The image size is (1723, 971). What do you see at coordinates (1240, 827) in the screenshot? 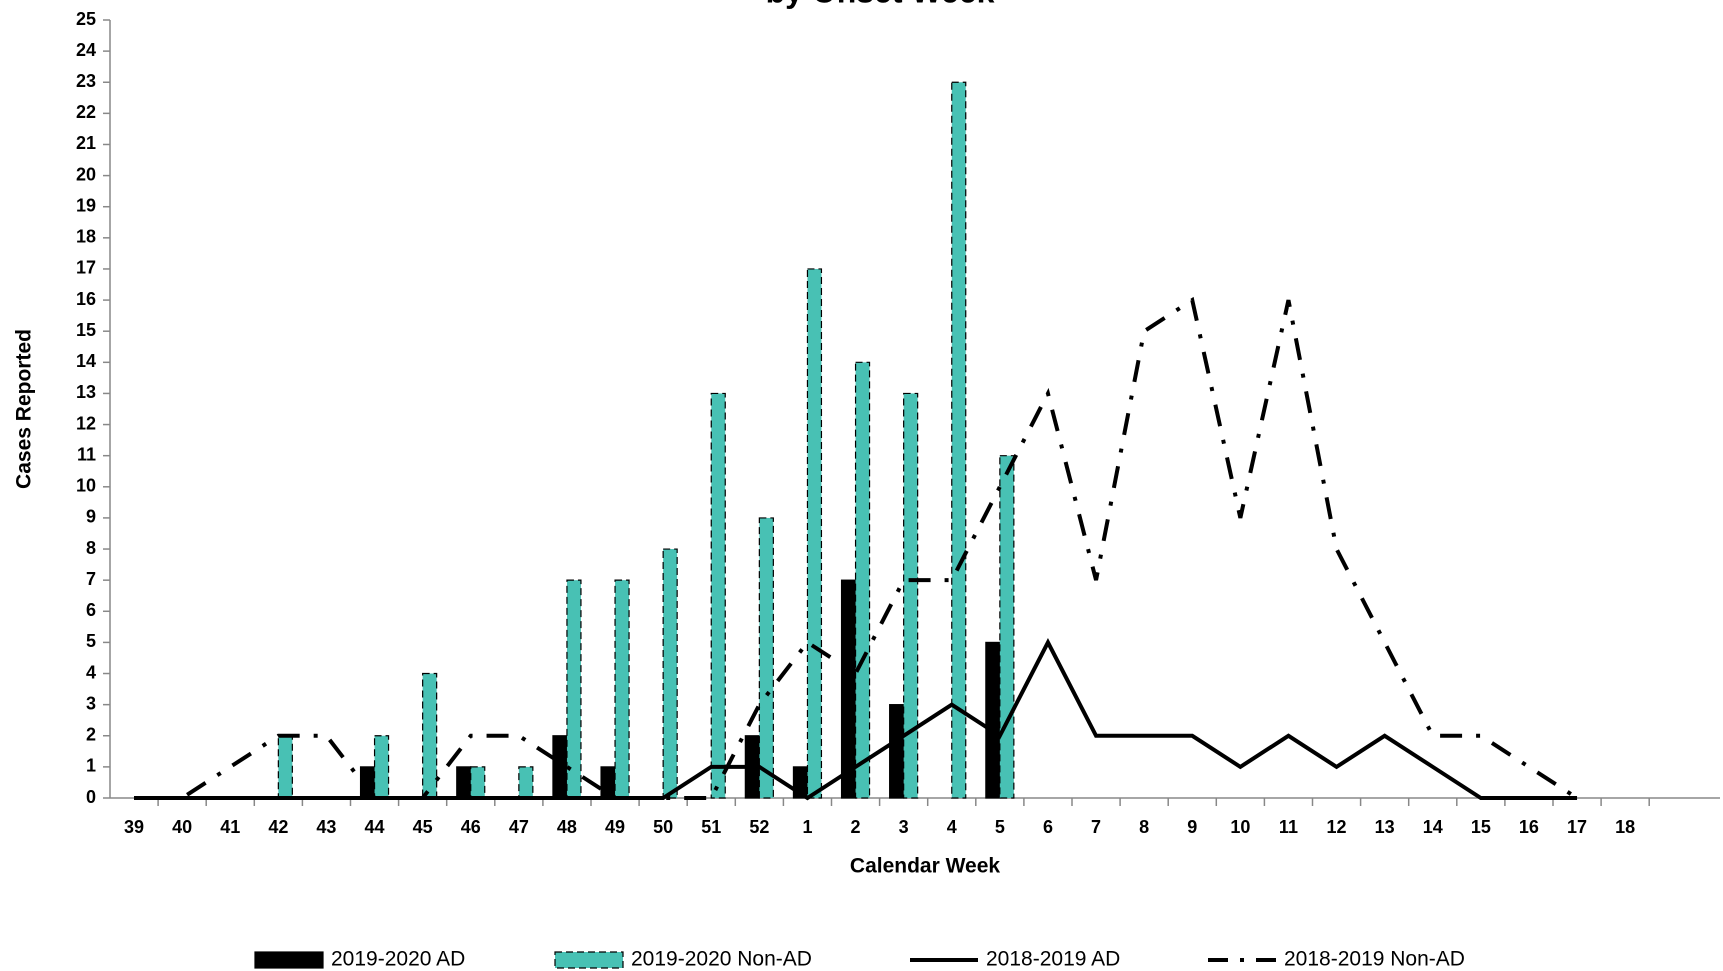
I see `x-tick-label: 10` at bounding box center [1240, 827].